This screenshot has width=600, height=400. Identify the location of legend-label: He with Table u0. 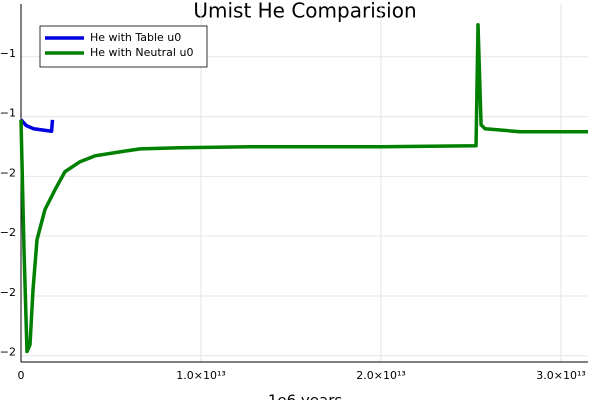
(135, 37).